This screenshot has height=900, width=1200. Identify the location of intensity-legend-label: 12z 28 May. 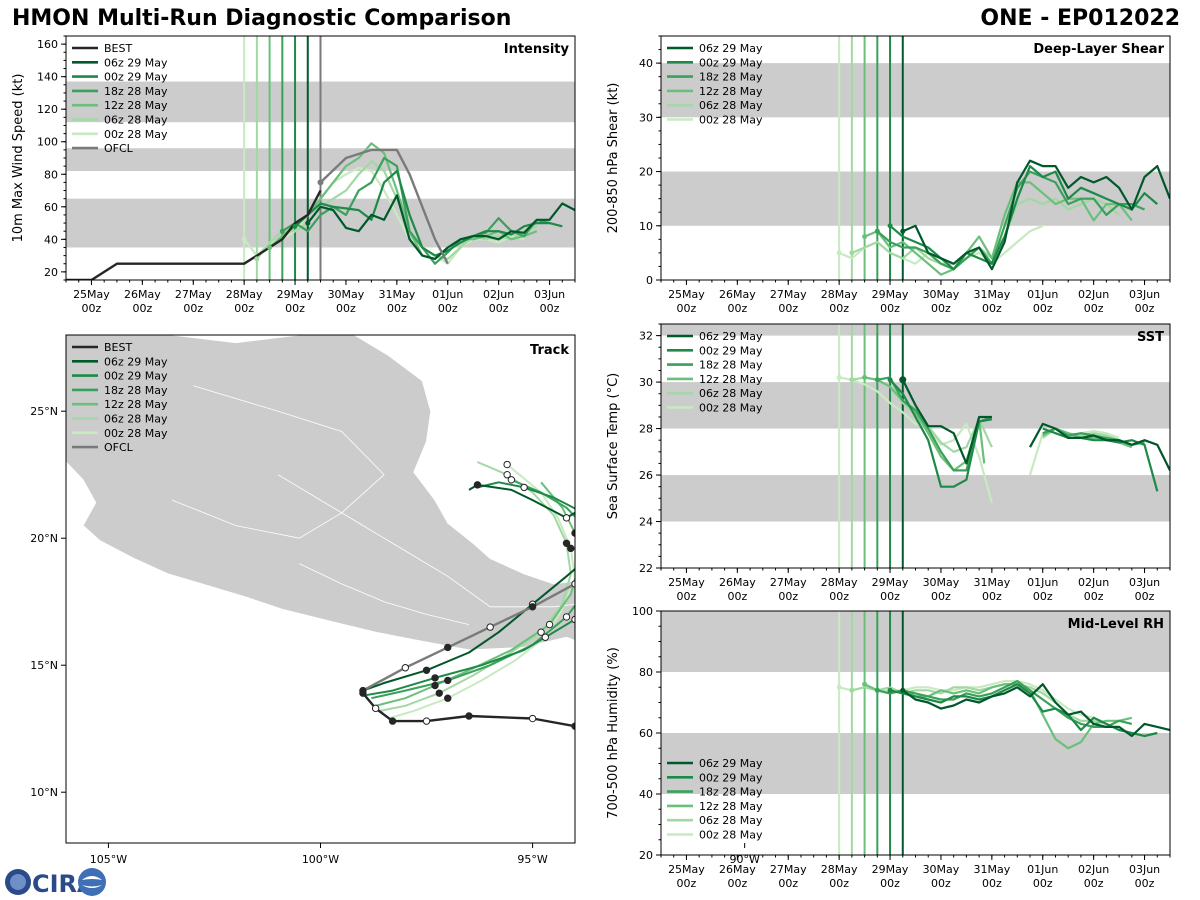
(136, 105).